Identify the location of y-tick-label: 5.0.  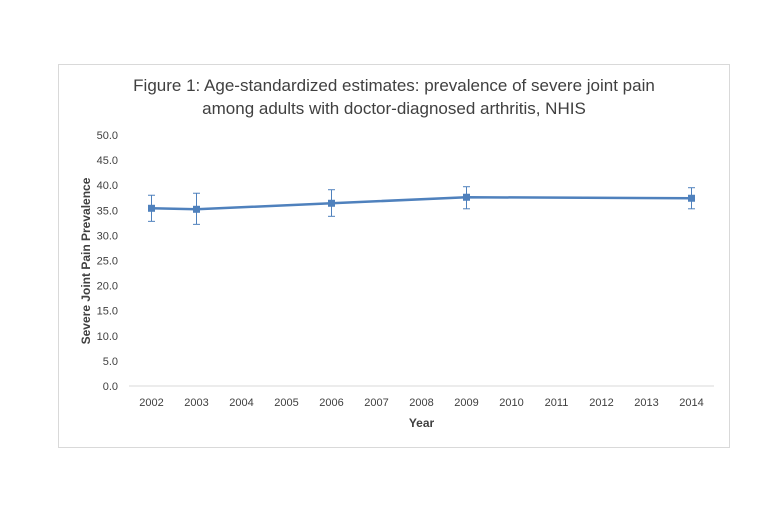
(110, 362).